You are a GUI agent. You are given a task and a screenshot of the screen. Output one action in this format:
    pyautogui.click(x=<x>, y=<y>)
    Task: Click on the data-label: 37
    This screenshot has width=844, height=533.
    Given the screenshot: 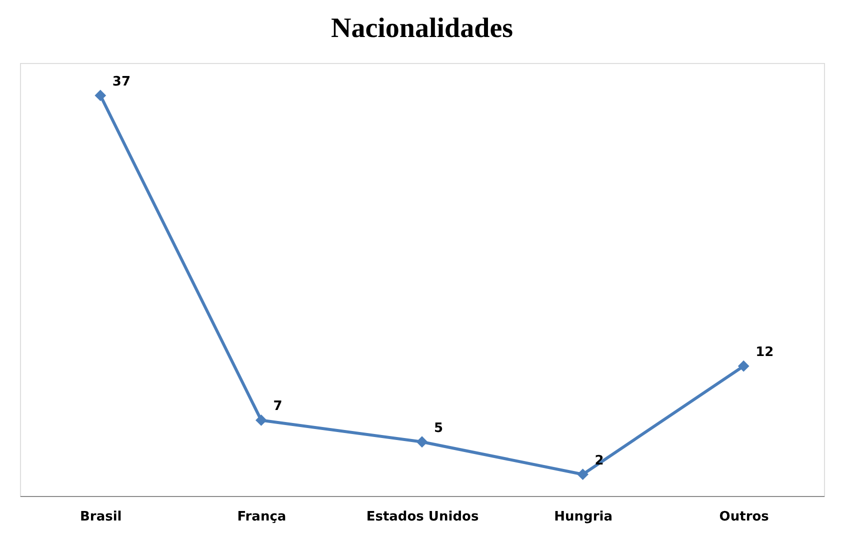 What is the action you would take?
    pyautogui.click(x=121, y=82)
    